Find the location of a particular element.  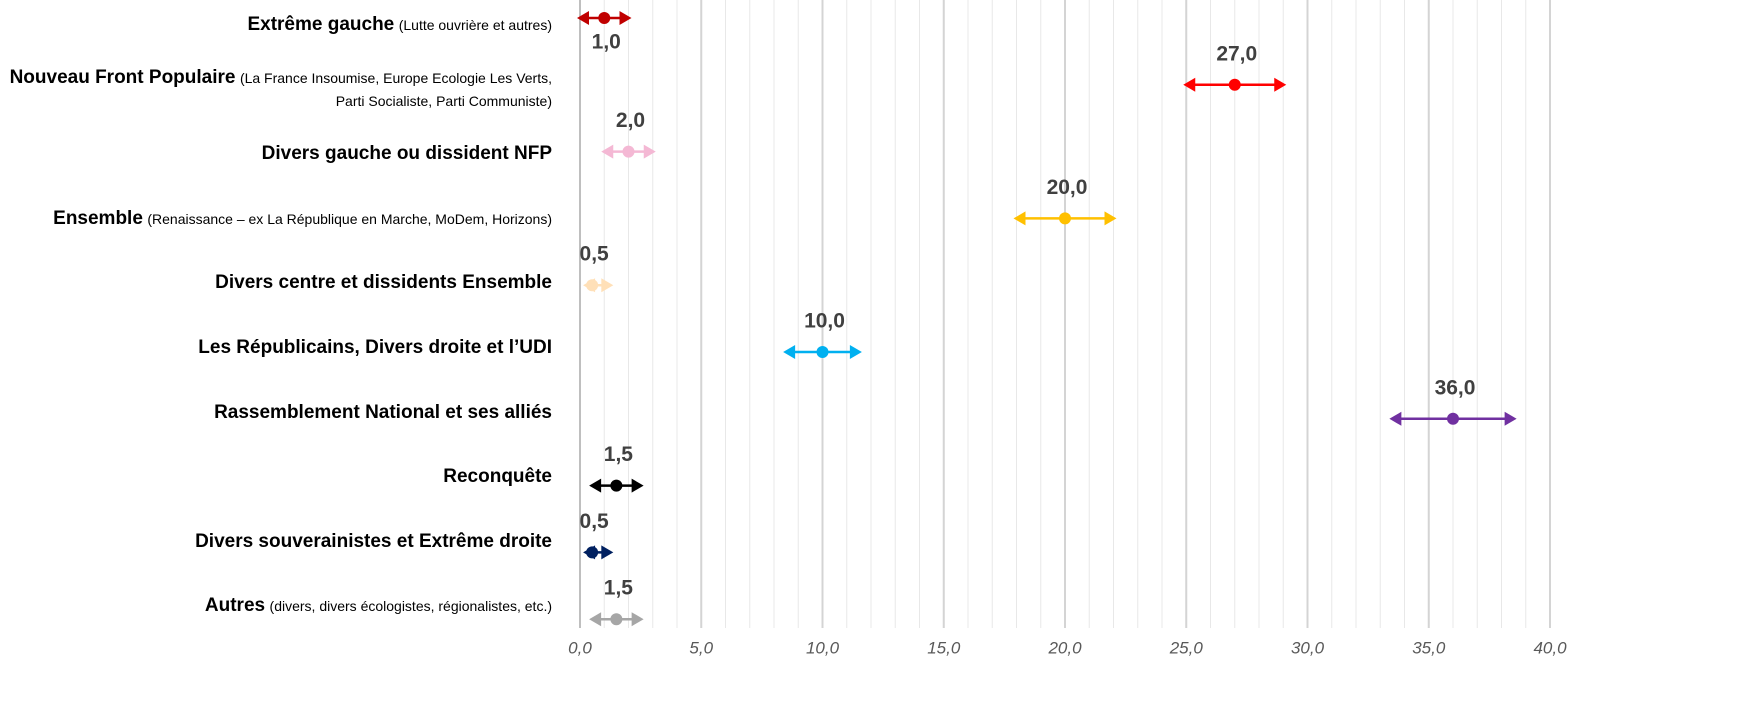

x-tick-label: 40,0 is located at coordinates (1550, 647).